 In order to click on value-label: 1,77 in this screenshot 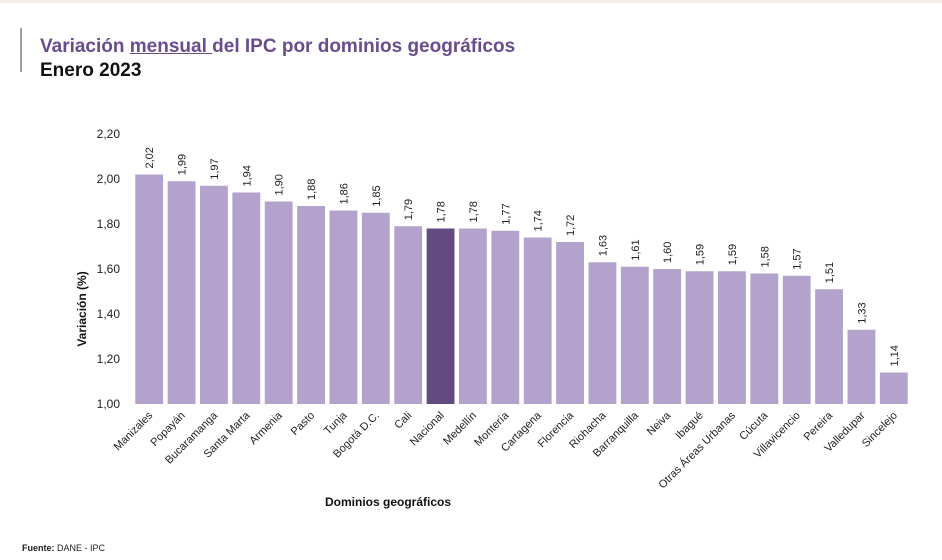, I will do `click(506, 213)`.